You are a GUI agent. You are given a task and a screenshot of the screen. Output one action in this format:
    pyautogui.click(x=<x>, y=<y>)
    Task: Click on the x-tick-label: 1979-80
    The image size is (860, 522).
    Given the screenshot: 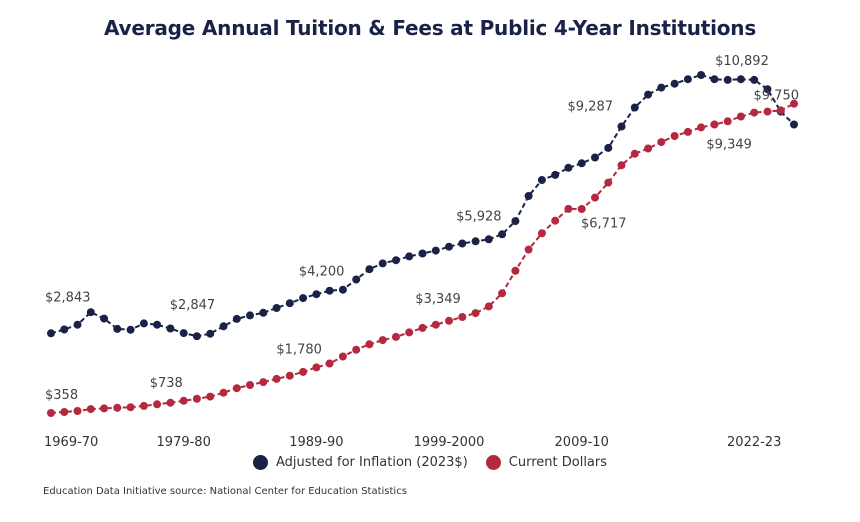 What is the action you would take?
    pyautogui.click(x=184, y=442)
    